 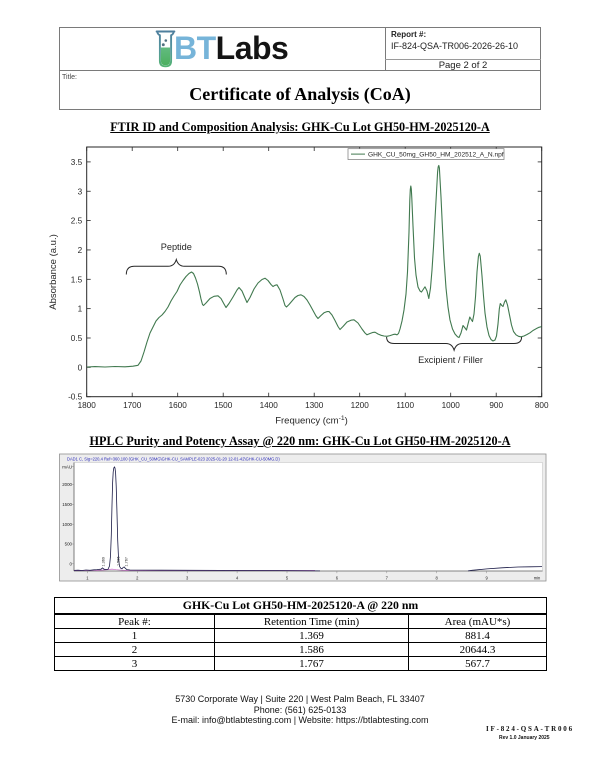 What do you see at coordinates (87, 405) in the screenshot?
I see `svg-text: 1800` at bounding box center [87, 405].